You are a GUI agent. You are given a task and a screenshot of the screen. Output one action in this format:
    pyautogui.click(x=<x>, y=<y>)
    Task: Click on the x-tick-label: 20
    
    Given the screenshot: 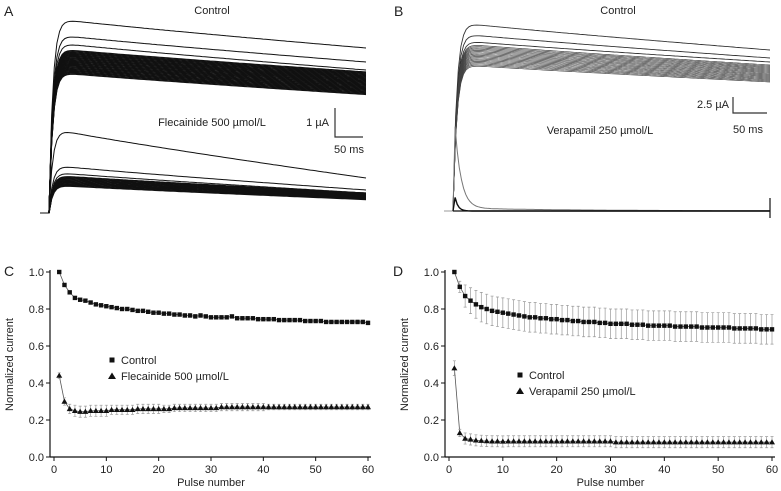 What is the action you would take?
    pyautogui.click(x=159, y=470)
    